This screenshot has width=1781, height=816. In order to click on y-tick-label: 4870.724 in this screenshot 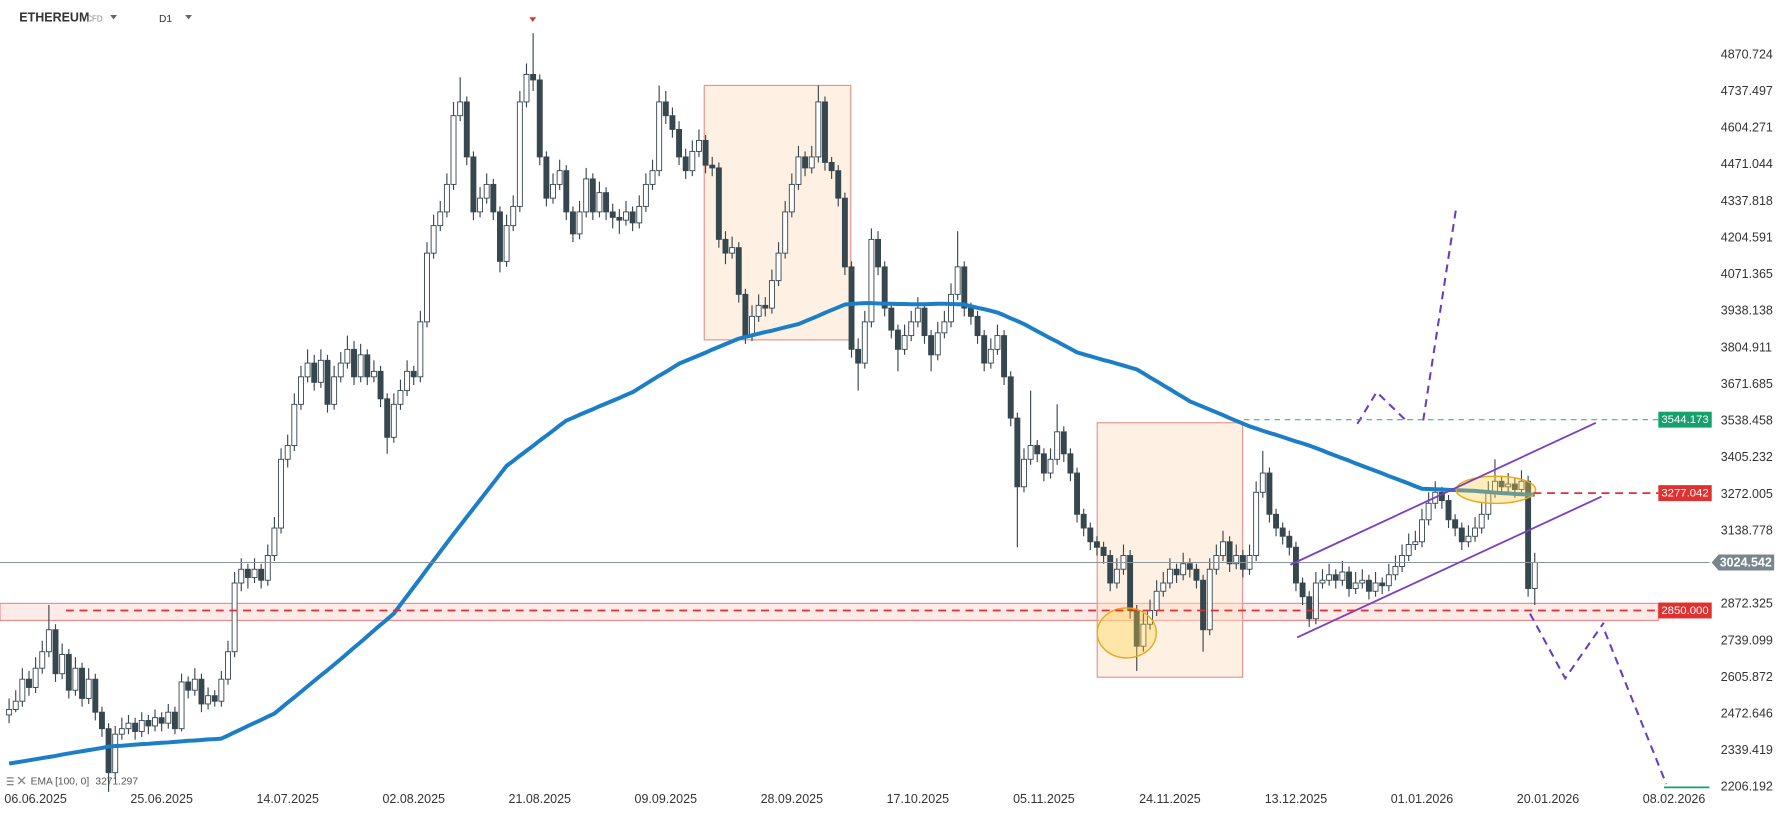, I will do `click(1747, 54)`.